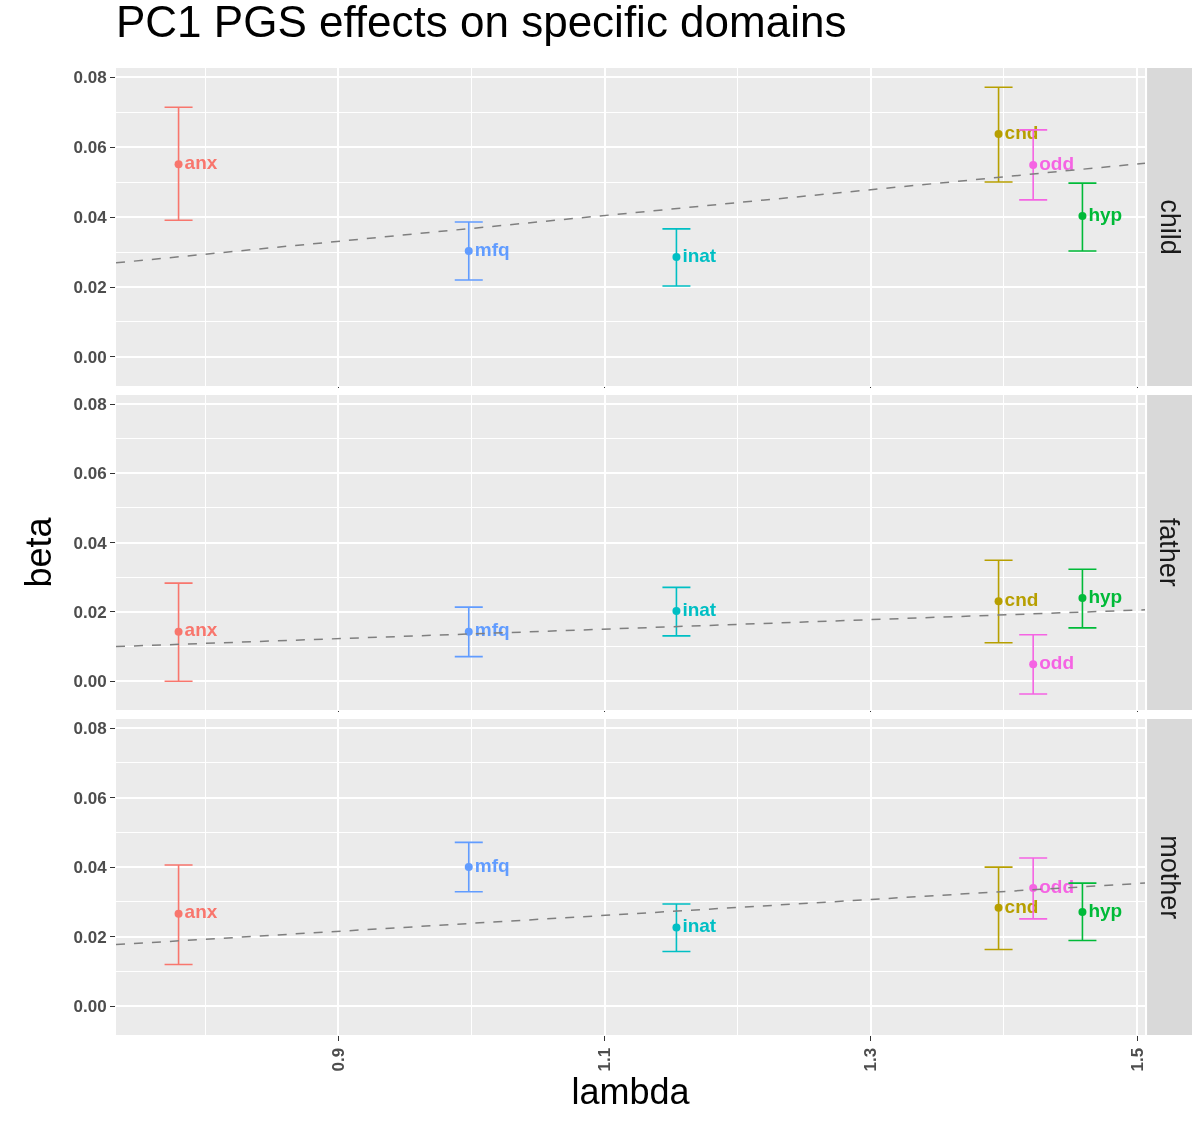 This screenshot has width=1192, height=1122. What do you see at coordinates (1169, 227) in the screenshot?
I see `text: child` at bounding box center [1169, 227].